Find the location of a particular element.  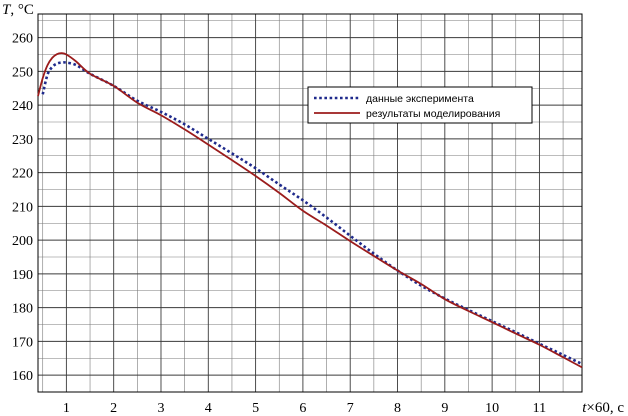

x-axis-rest: ×60, с is located at coordinates (605, 408).